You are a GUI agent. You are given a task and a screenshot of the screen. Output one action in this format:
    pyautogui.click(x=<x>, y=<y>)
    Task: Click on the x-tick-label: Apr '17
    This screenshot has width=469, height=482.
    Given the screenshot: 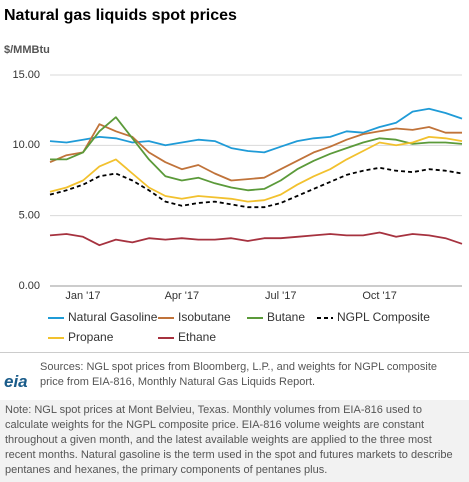 What is the action you would take?
    pyautogui.click(x=182, y=296)
    